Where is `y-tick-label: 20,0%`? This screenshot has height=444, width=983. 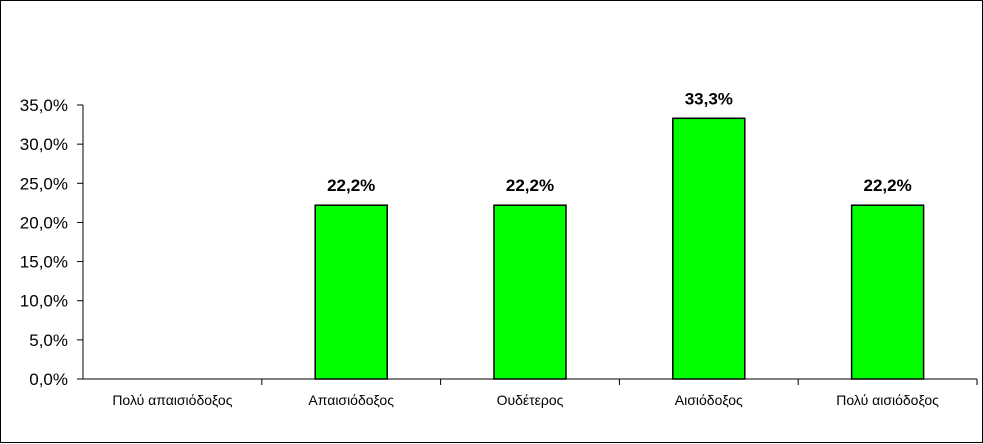 y-tick-label: 20,0% is located at coordinates (44, 222).